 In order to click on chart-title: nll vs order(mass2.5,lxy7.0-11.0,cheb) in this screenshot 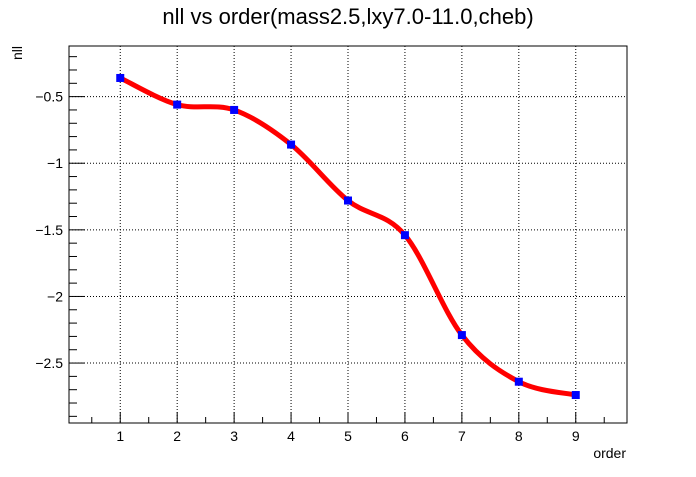, I will do `click(347, 16)`.